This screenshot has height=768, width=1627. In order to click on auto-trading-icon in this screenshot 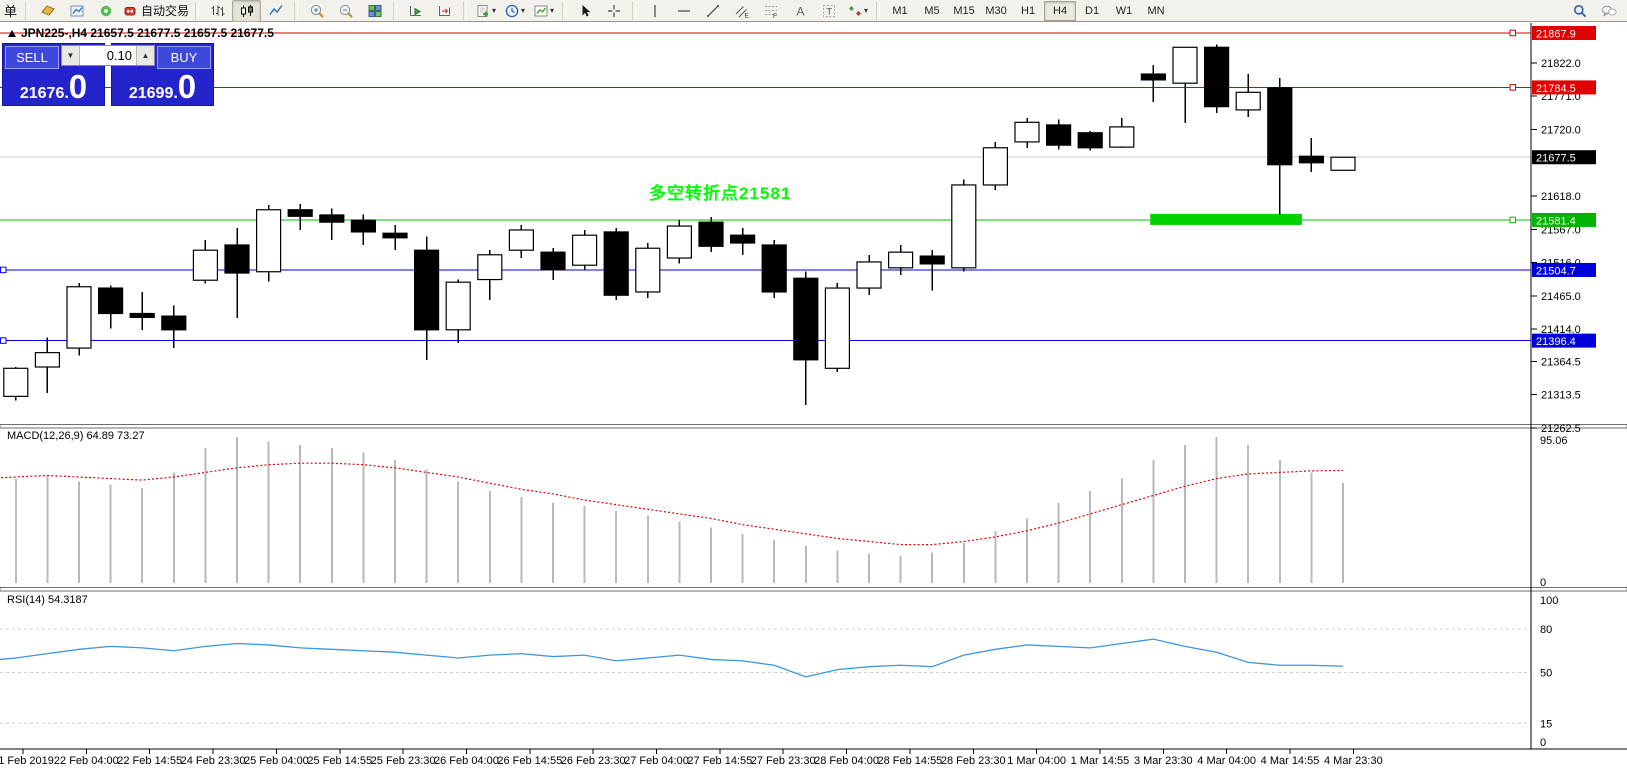, I will do `click(130, 10)`.